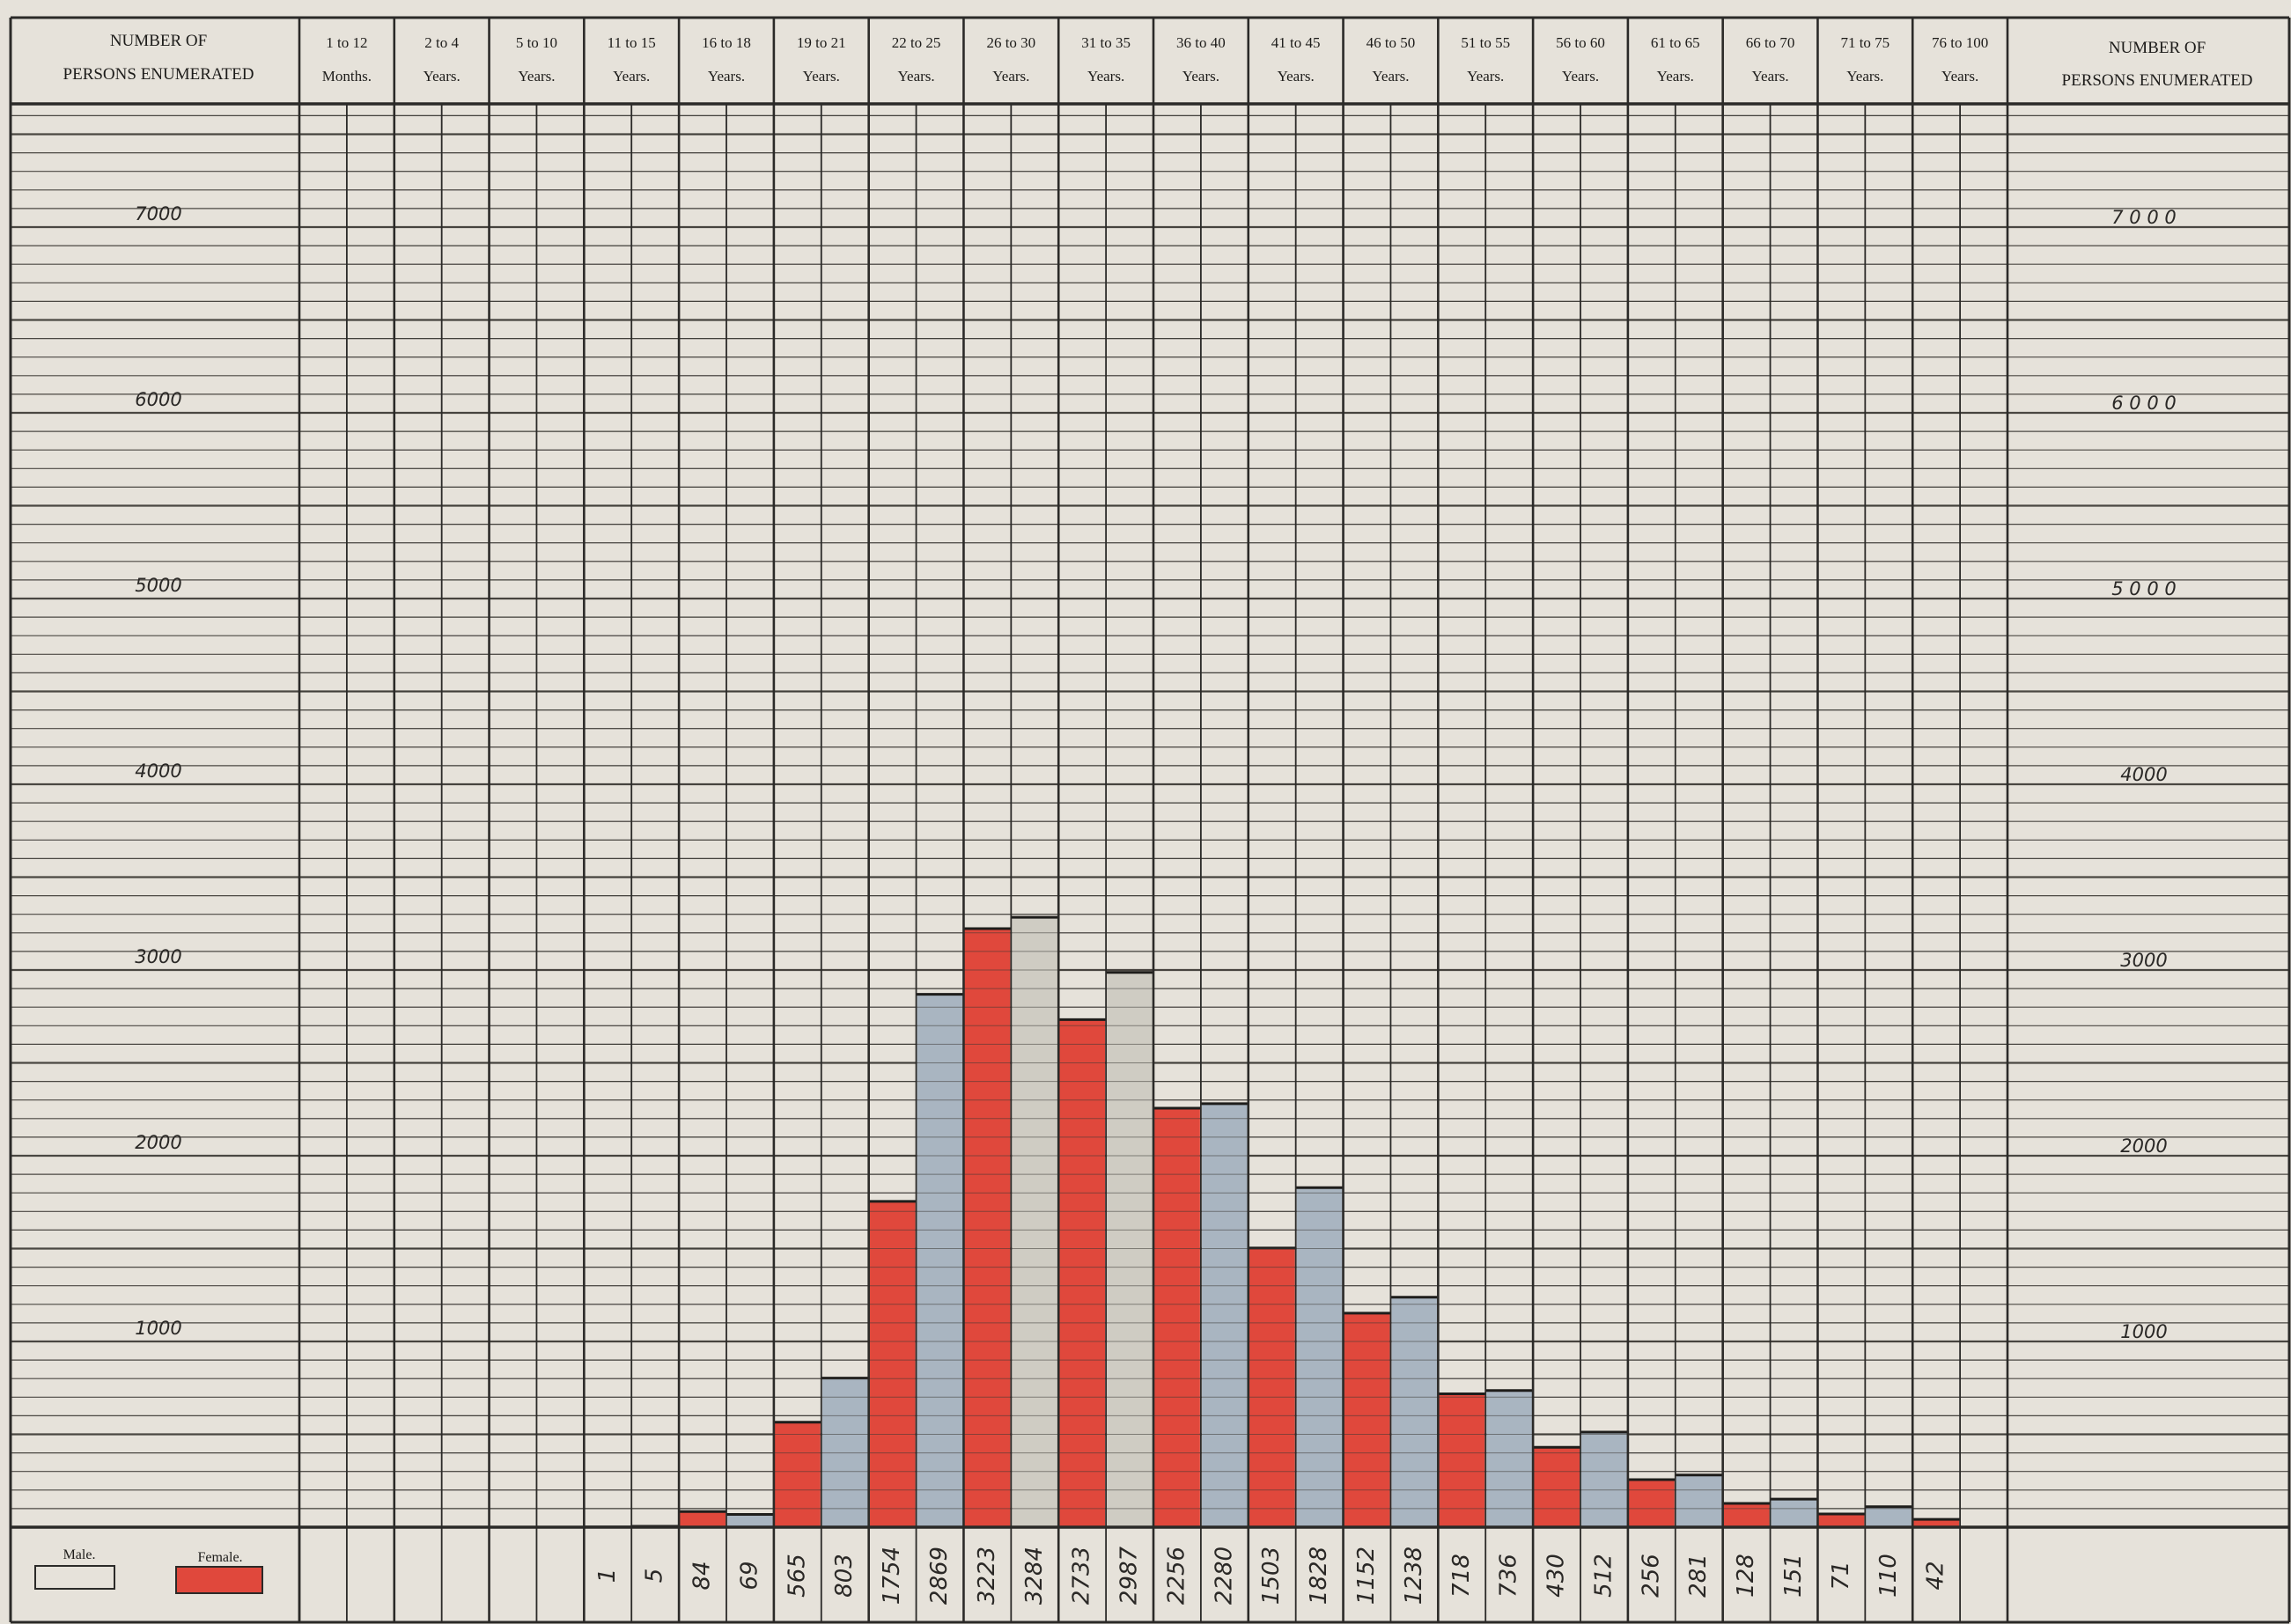 This screenshot has width=2291, height=1624. What do you see at coordinates (2157, 80) in the screenshot?
I see `right-axis-label-line-2: PERSONS ENUMERATED` at bounding box center [2157, 80].